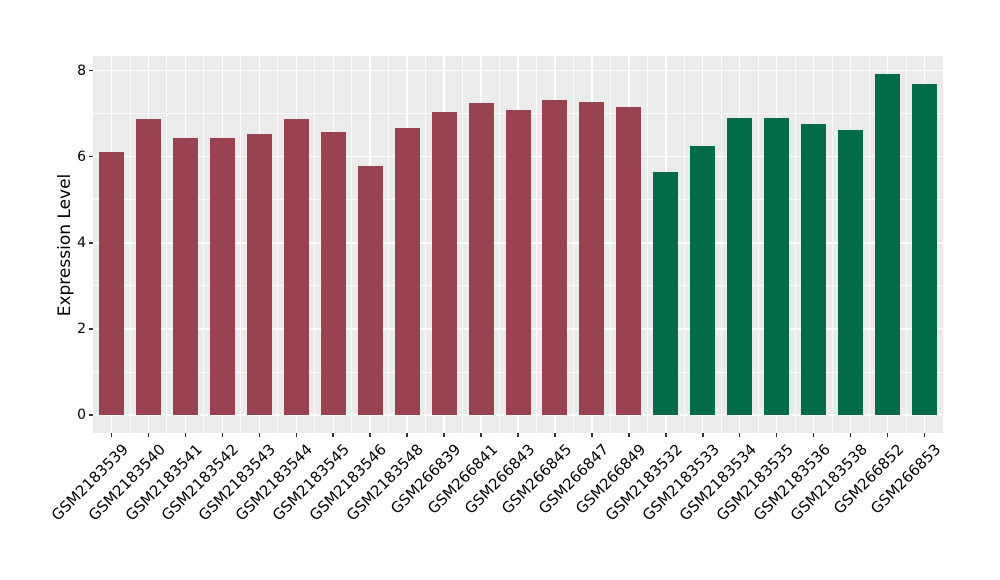 Image resolution: width=1000 pixels, height=580 pixels. Describe the element at coordinates (925, 249) in the screenshot. I see `bar-GSM266853` at that location.